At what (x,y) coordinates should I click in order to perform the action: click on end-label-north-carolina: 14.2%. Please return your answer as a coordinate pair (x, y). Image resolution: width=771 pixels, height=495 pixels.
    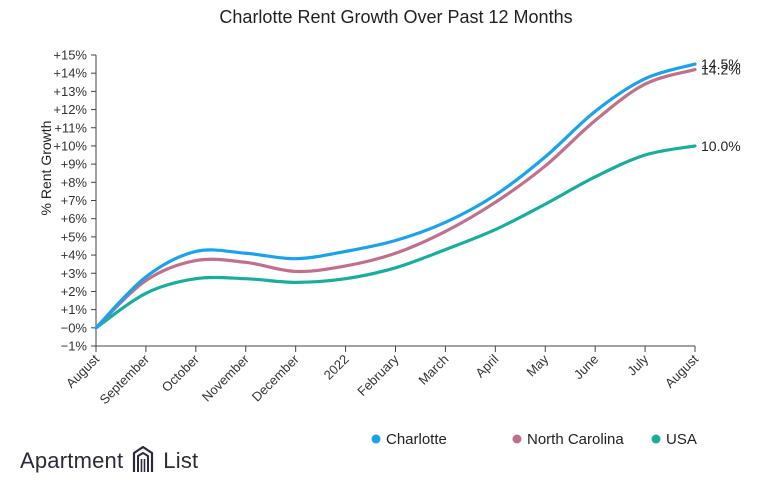
    Looking at the image, I should click on (721, 70).